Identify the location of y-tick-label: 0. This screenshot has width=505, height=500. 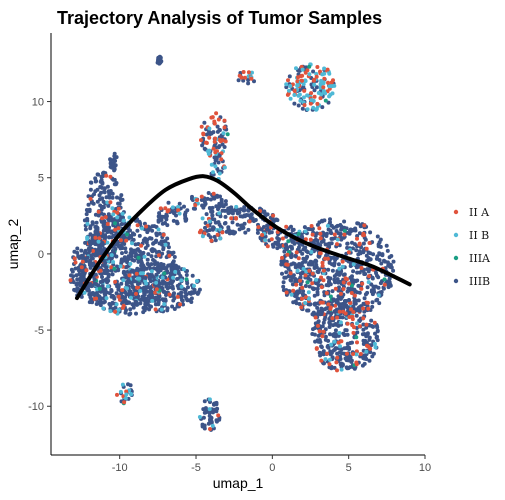
(41, 255).